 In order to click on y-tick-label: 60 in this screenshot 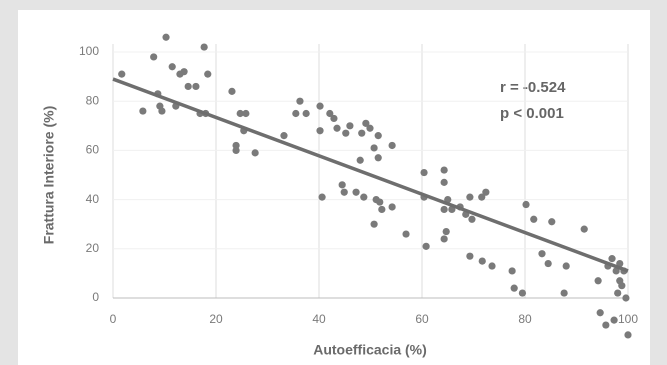, I will do `click(93, 150)`.